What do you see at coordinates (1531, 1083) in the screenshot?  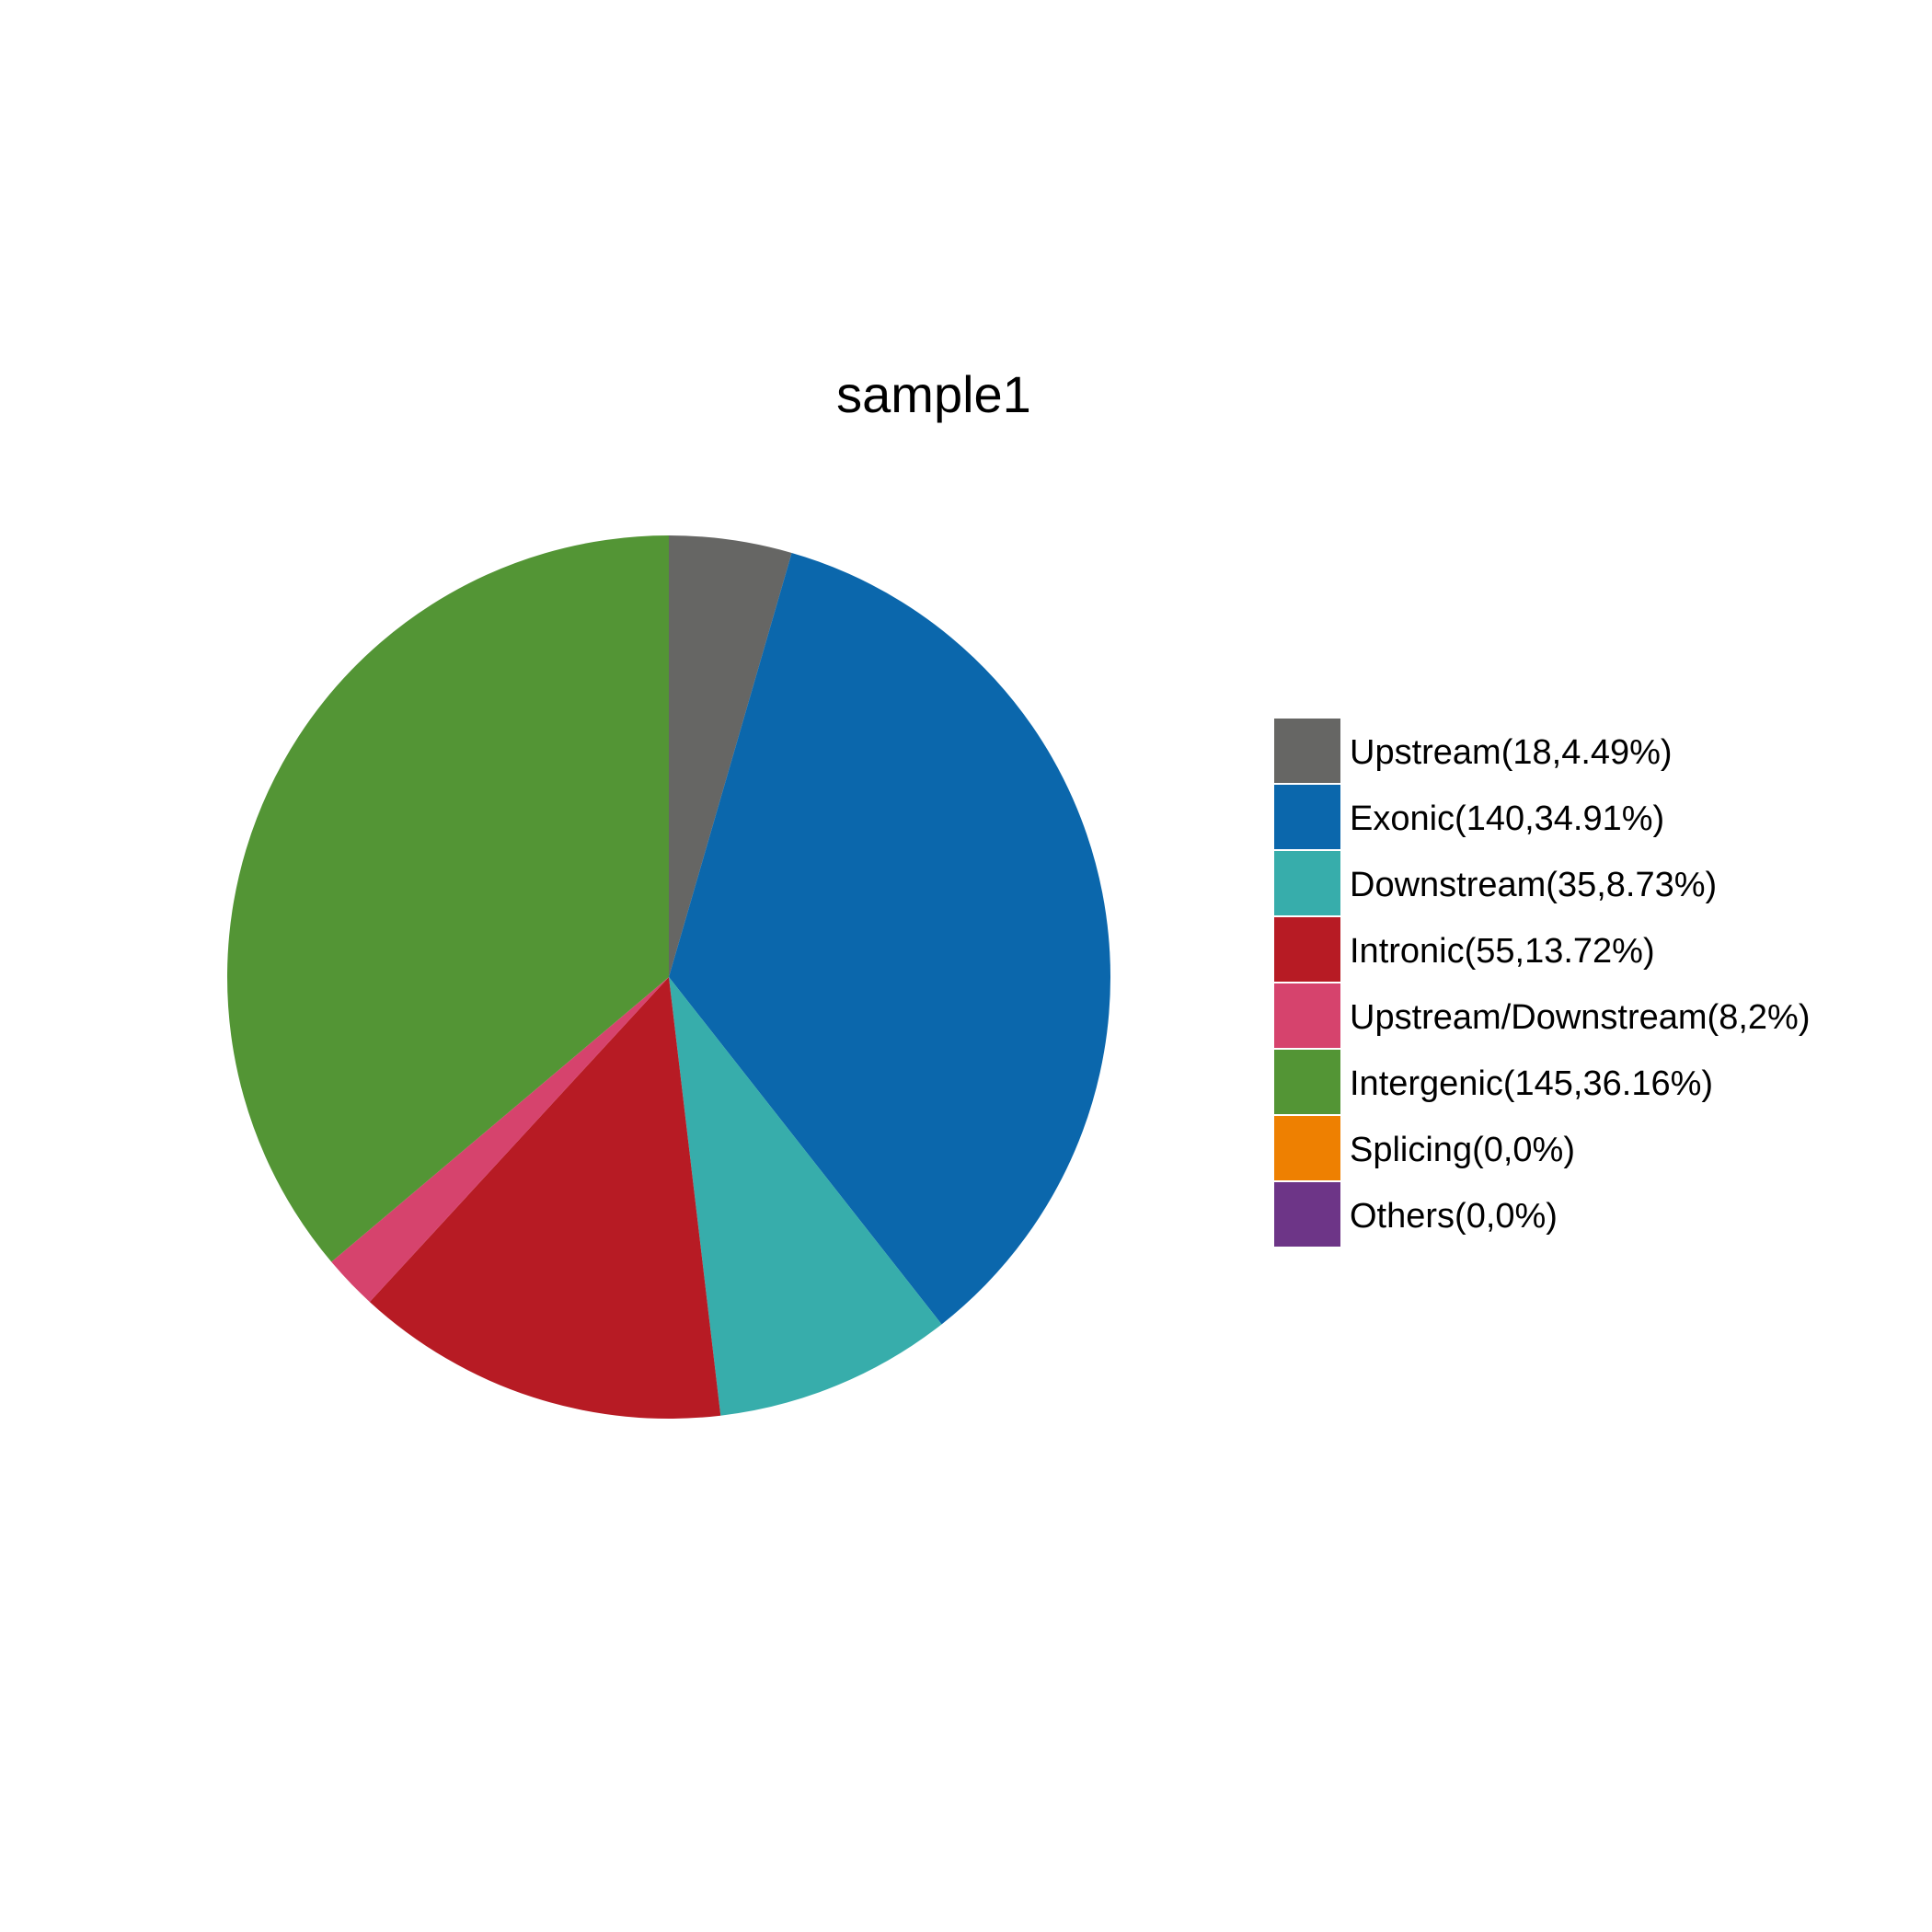 I see `legend-label-intergenic: Intergenic(145,36.16%)` at bounding box center [1531, 1083].